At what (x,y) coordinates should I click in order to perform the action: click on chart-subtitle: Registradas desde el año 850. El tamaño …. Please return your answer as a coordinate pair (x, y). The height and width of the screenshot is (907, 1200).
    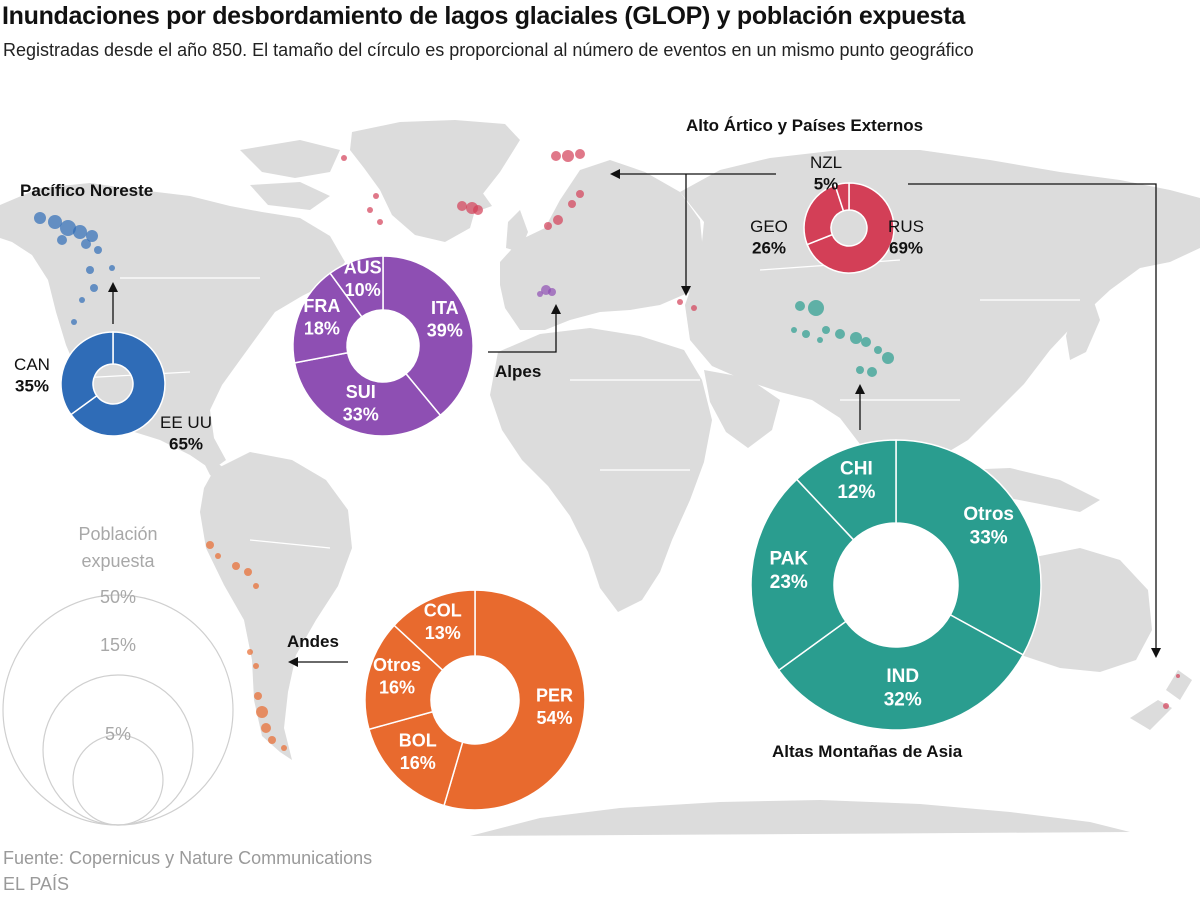
    Looking at the image, I should click on (488, 50).